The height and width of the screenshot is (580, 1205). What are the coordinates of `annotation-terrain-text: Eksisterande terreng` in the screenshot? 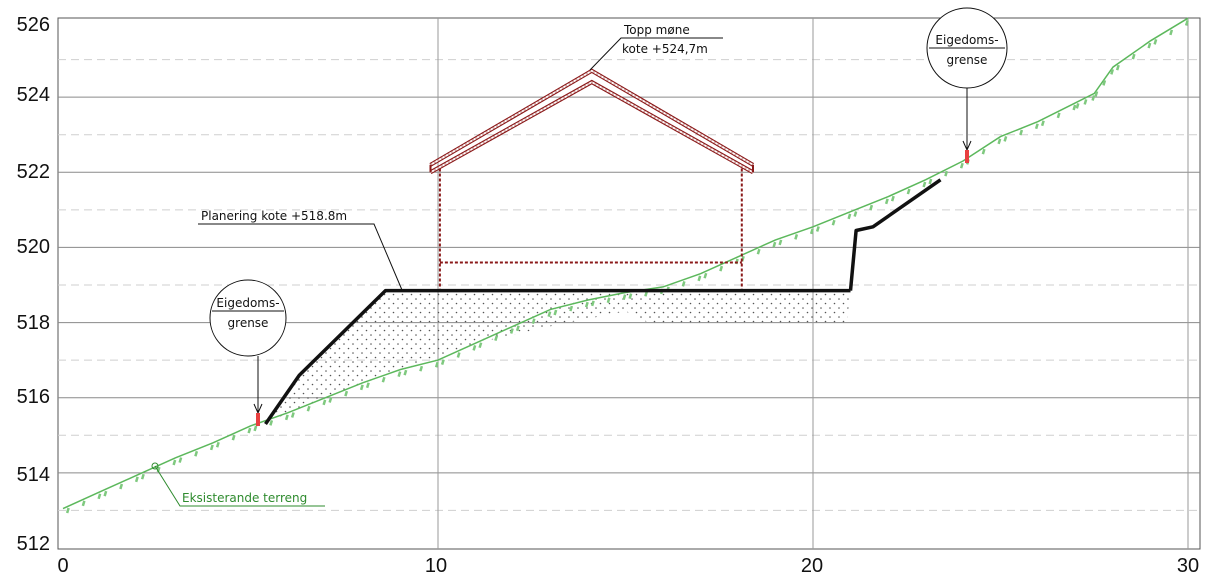 It's located at (244, 498).